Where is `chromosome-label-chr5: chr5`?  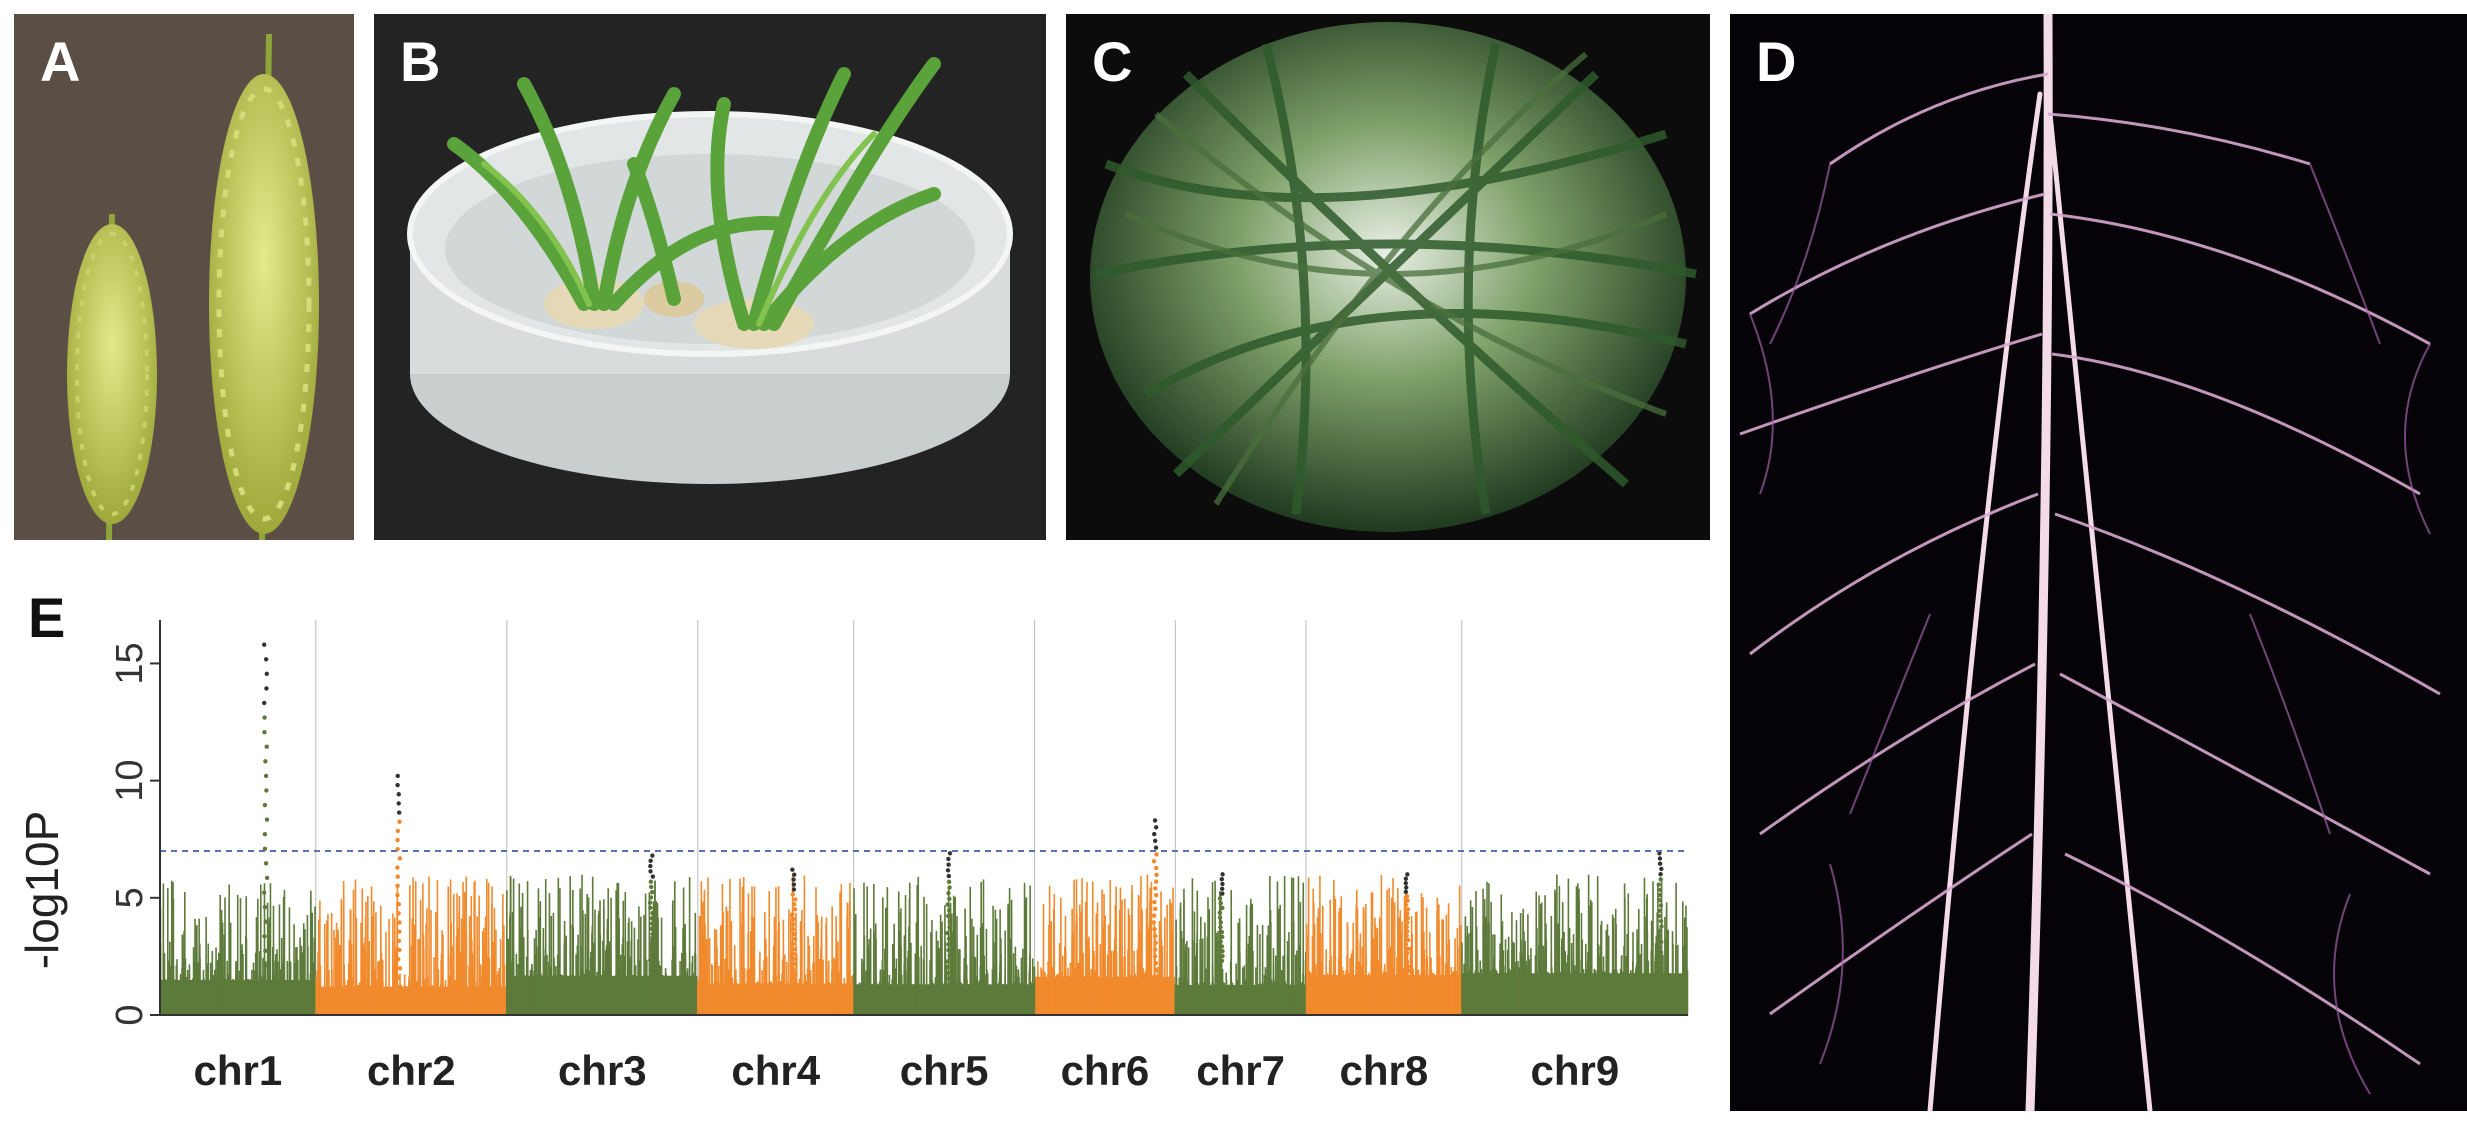 chromosome-label-chr5: chr5 is located at coordinates (944, 1070).